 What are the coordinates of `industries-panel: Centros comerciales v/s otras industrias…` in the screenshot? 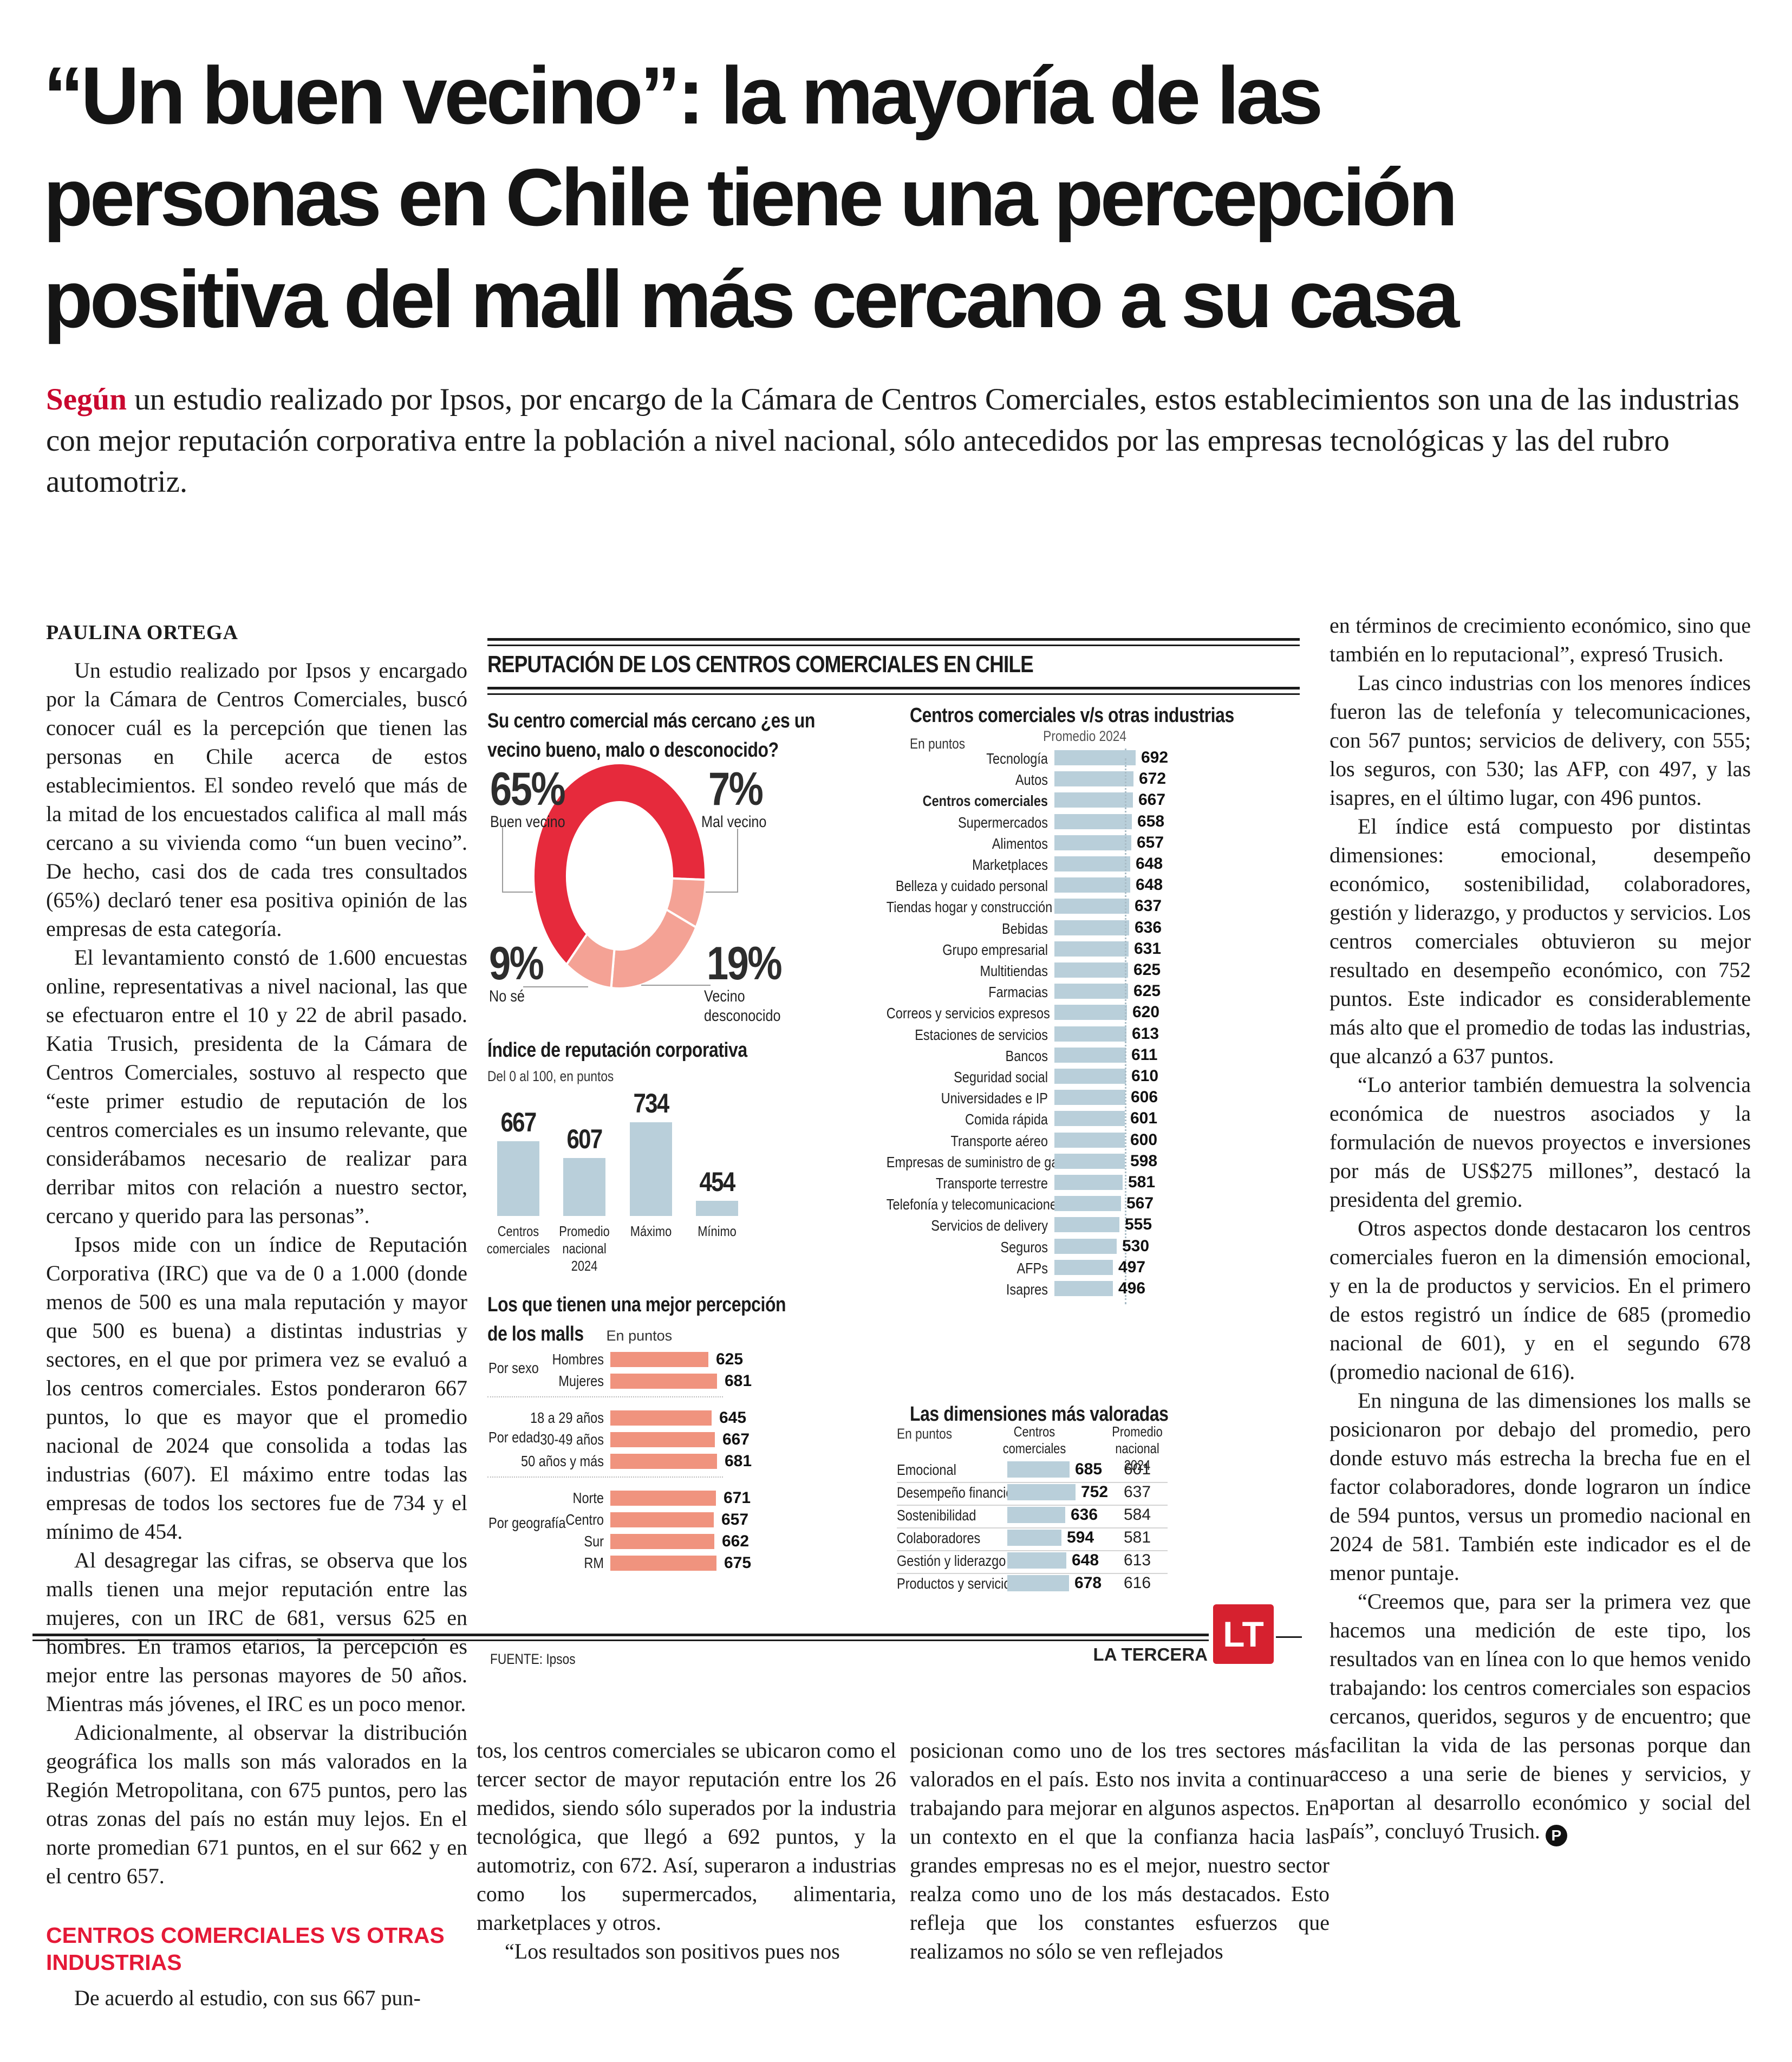 It's located at (1078, 1013).